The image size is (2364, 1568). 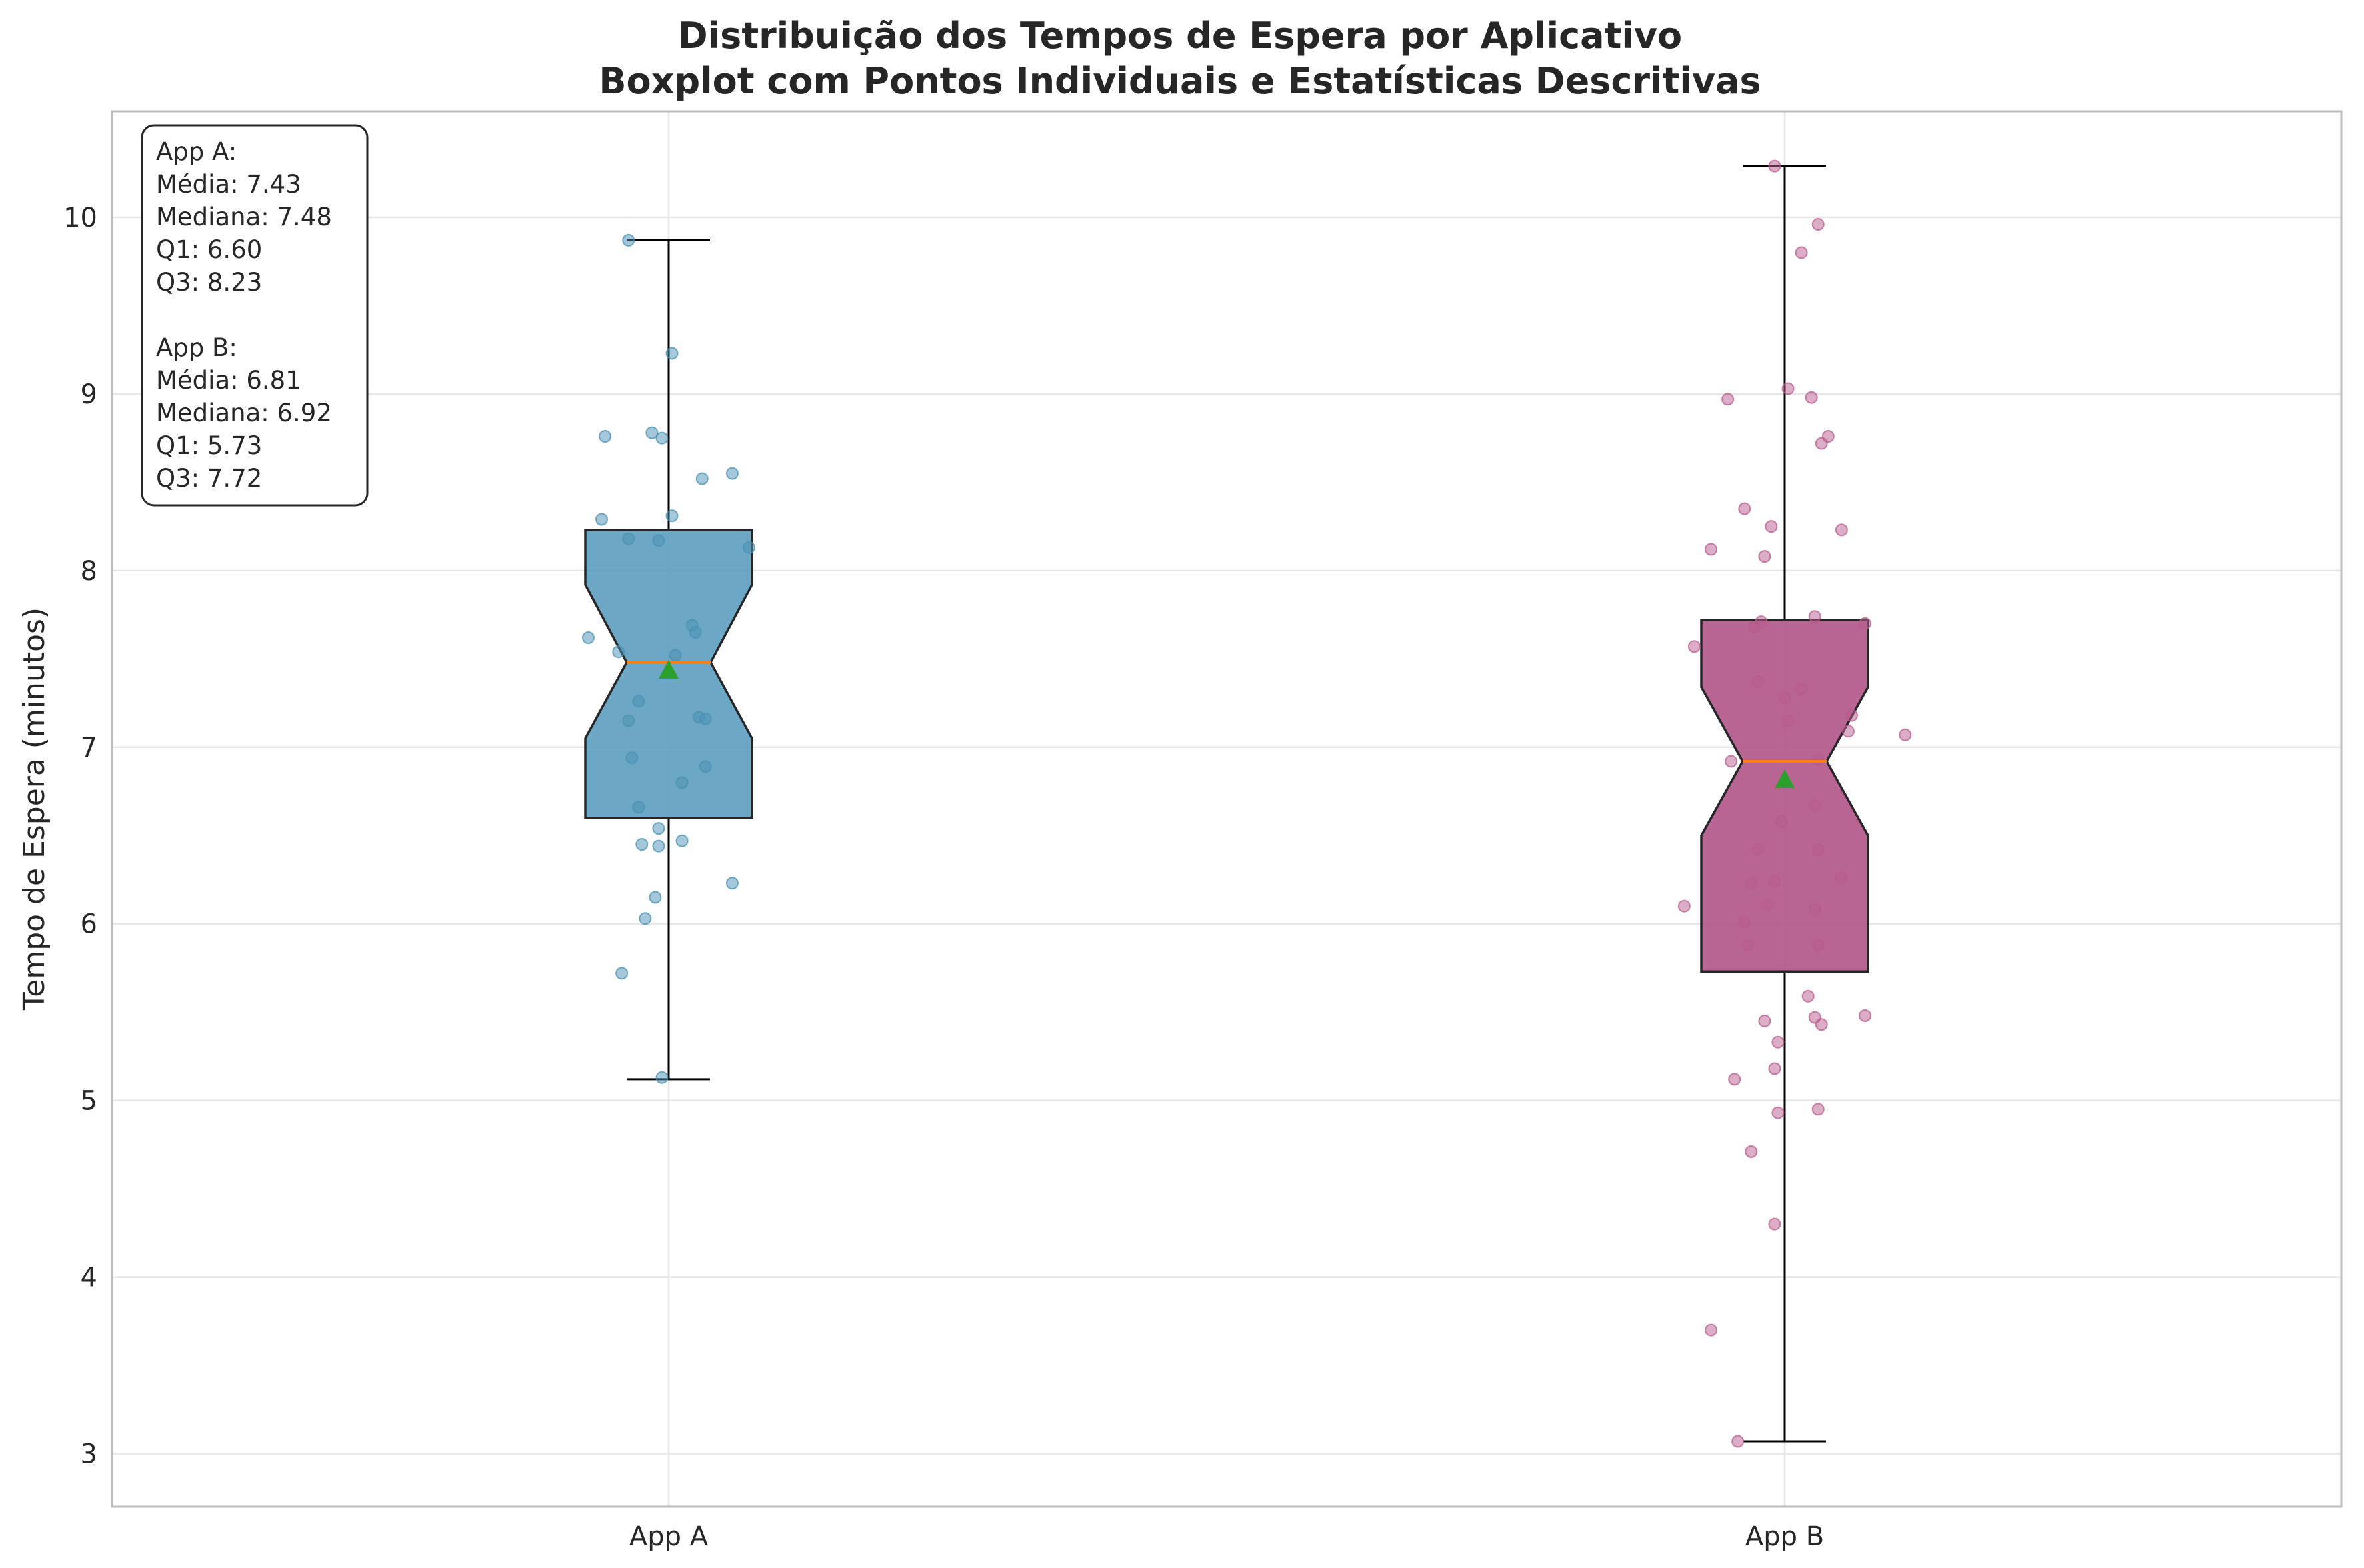 I want to click on x-axis-ticks: App A App B, so click(x=1226, y=1536).